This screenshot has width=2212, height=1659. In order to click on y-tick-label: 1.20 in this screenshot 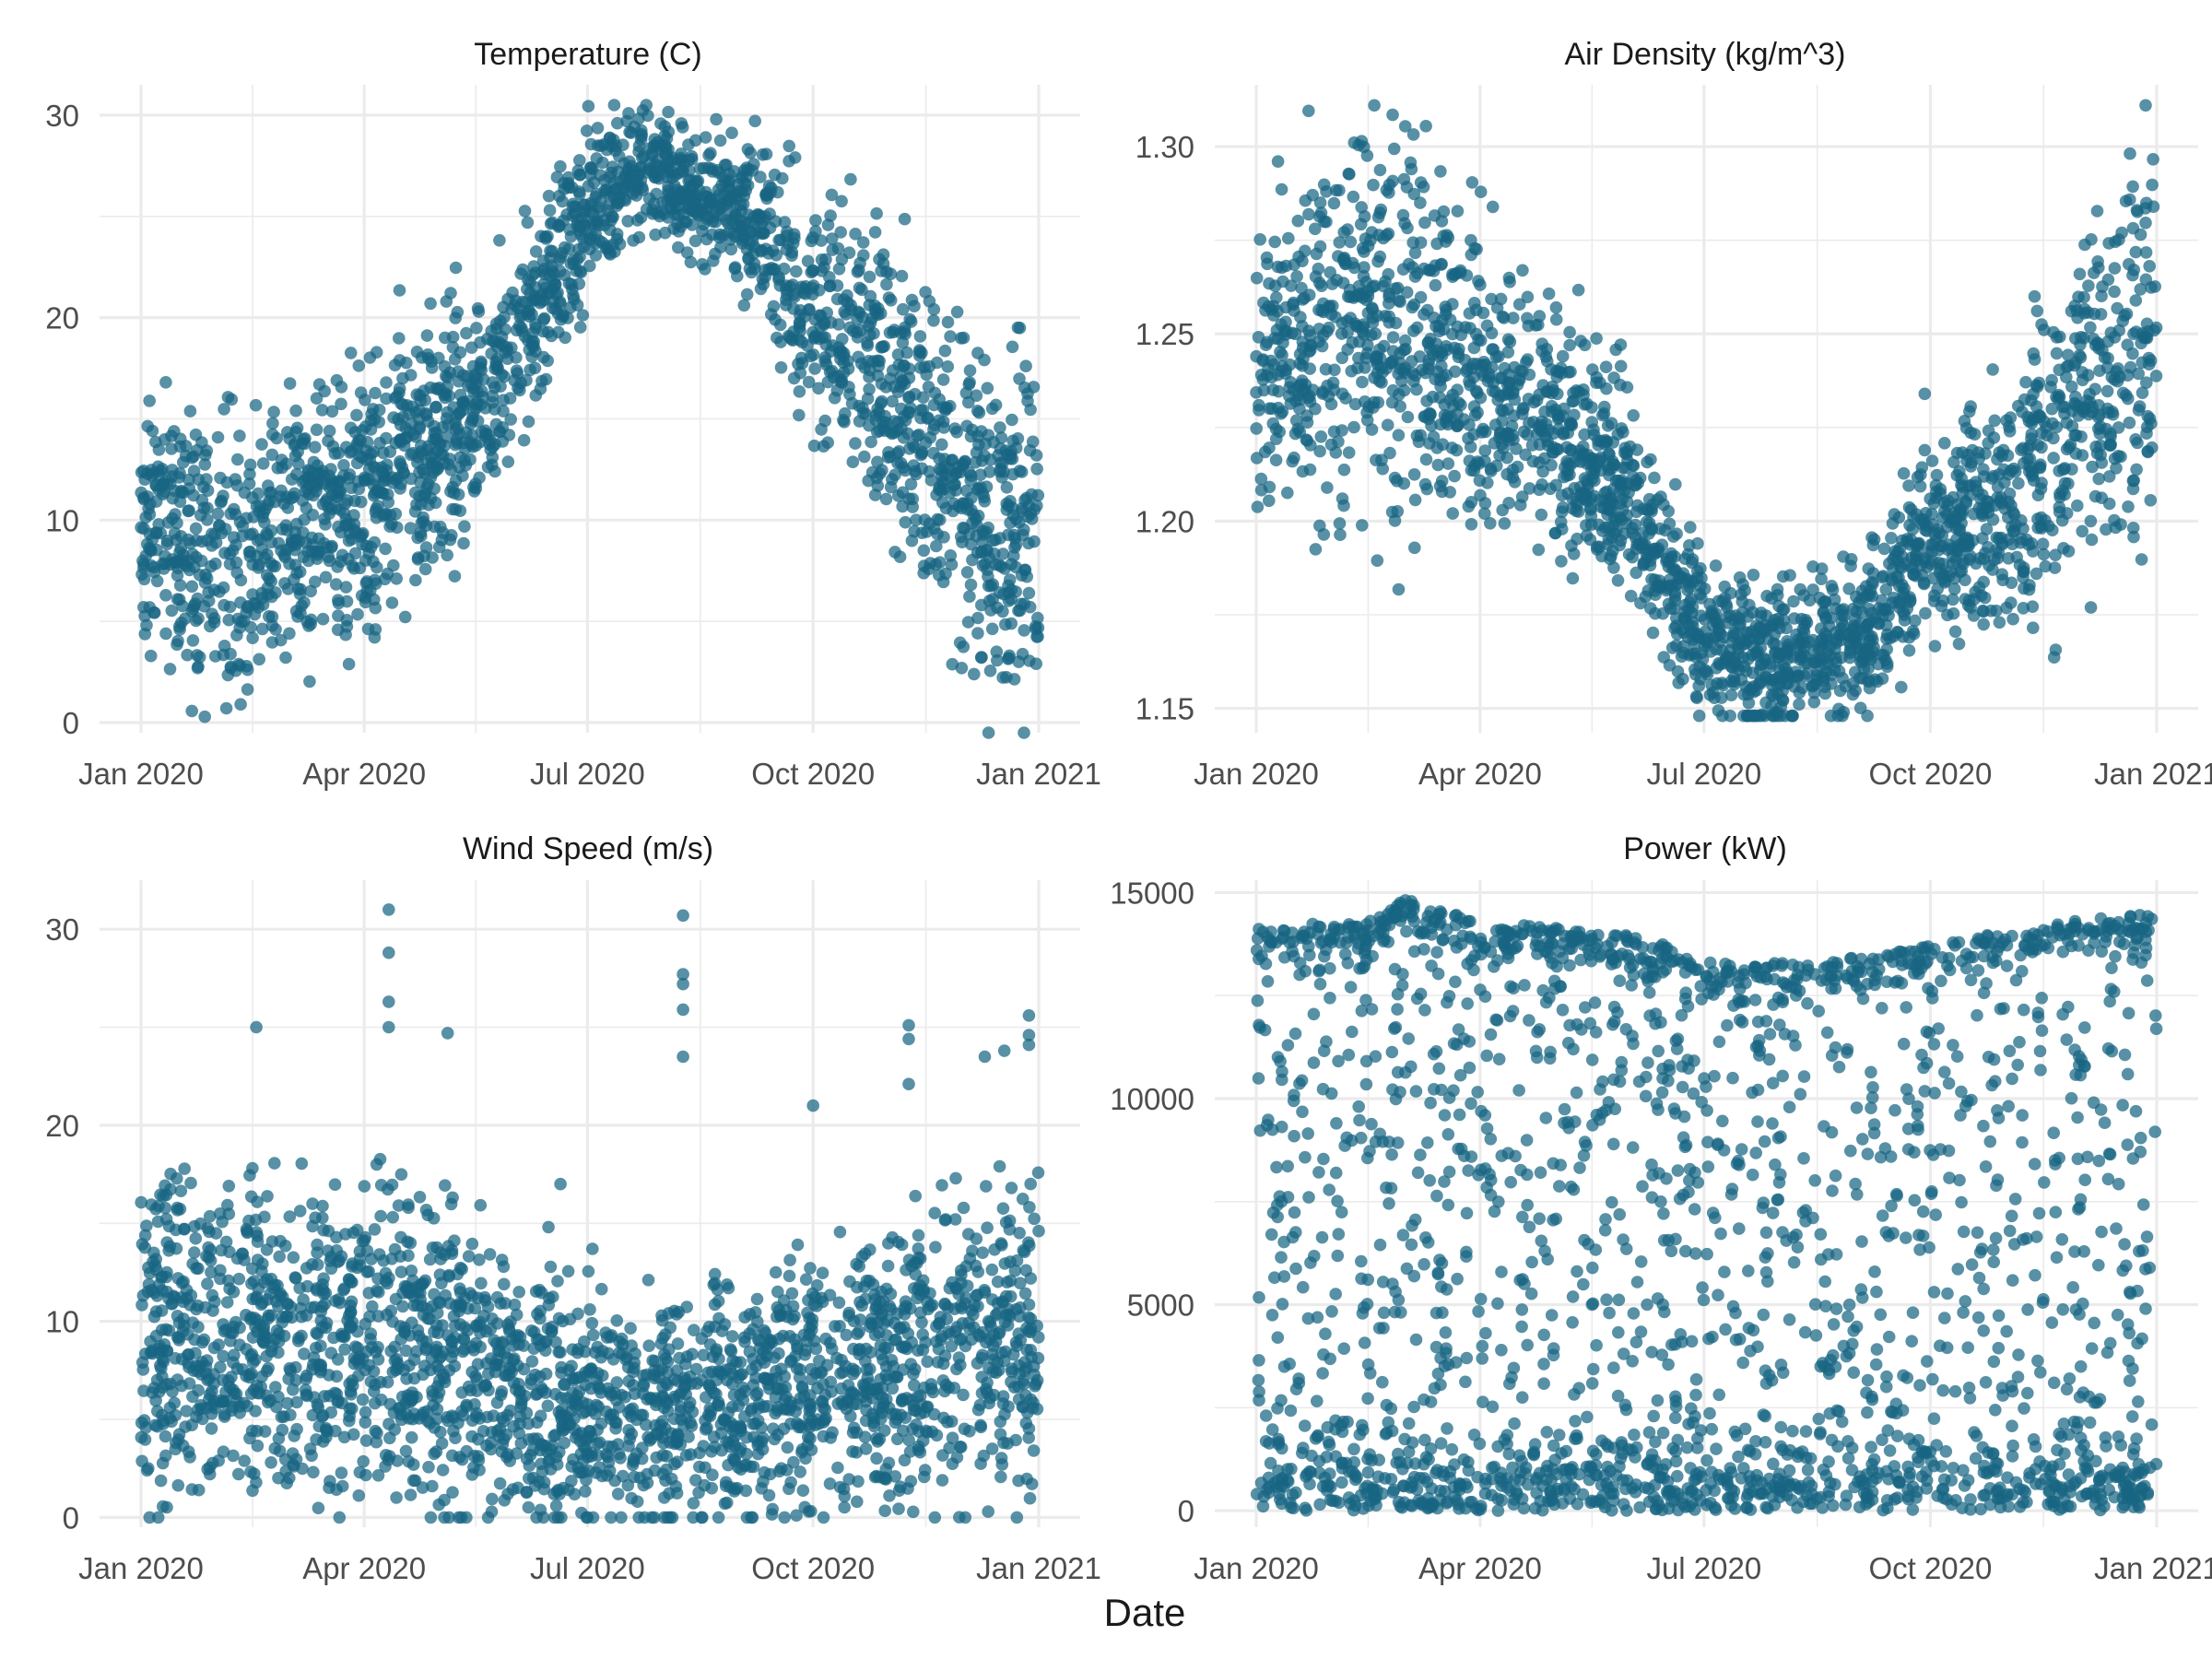, I will do `click(1164, 521)`.